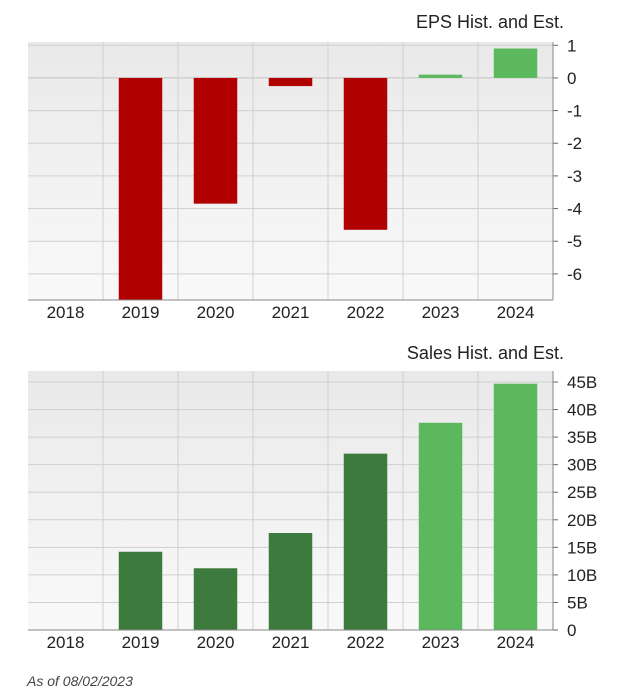 The image size is (620, 699). I want to click on y-tick-label: 40B, so click(582, 410).